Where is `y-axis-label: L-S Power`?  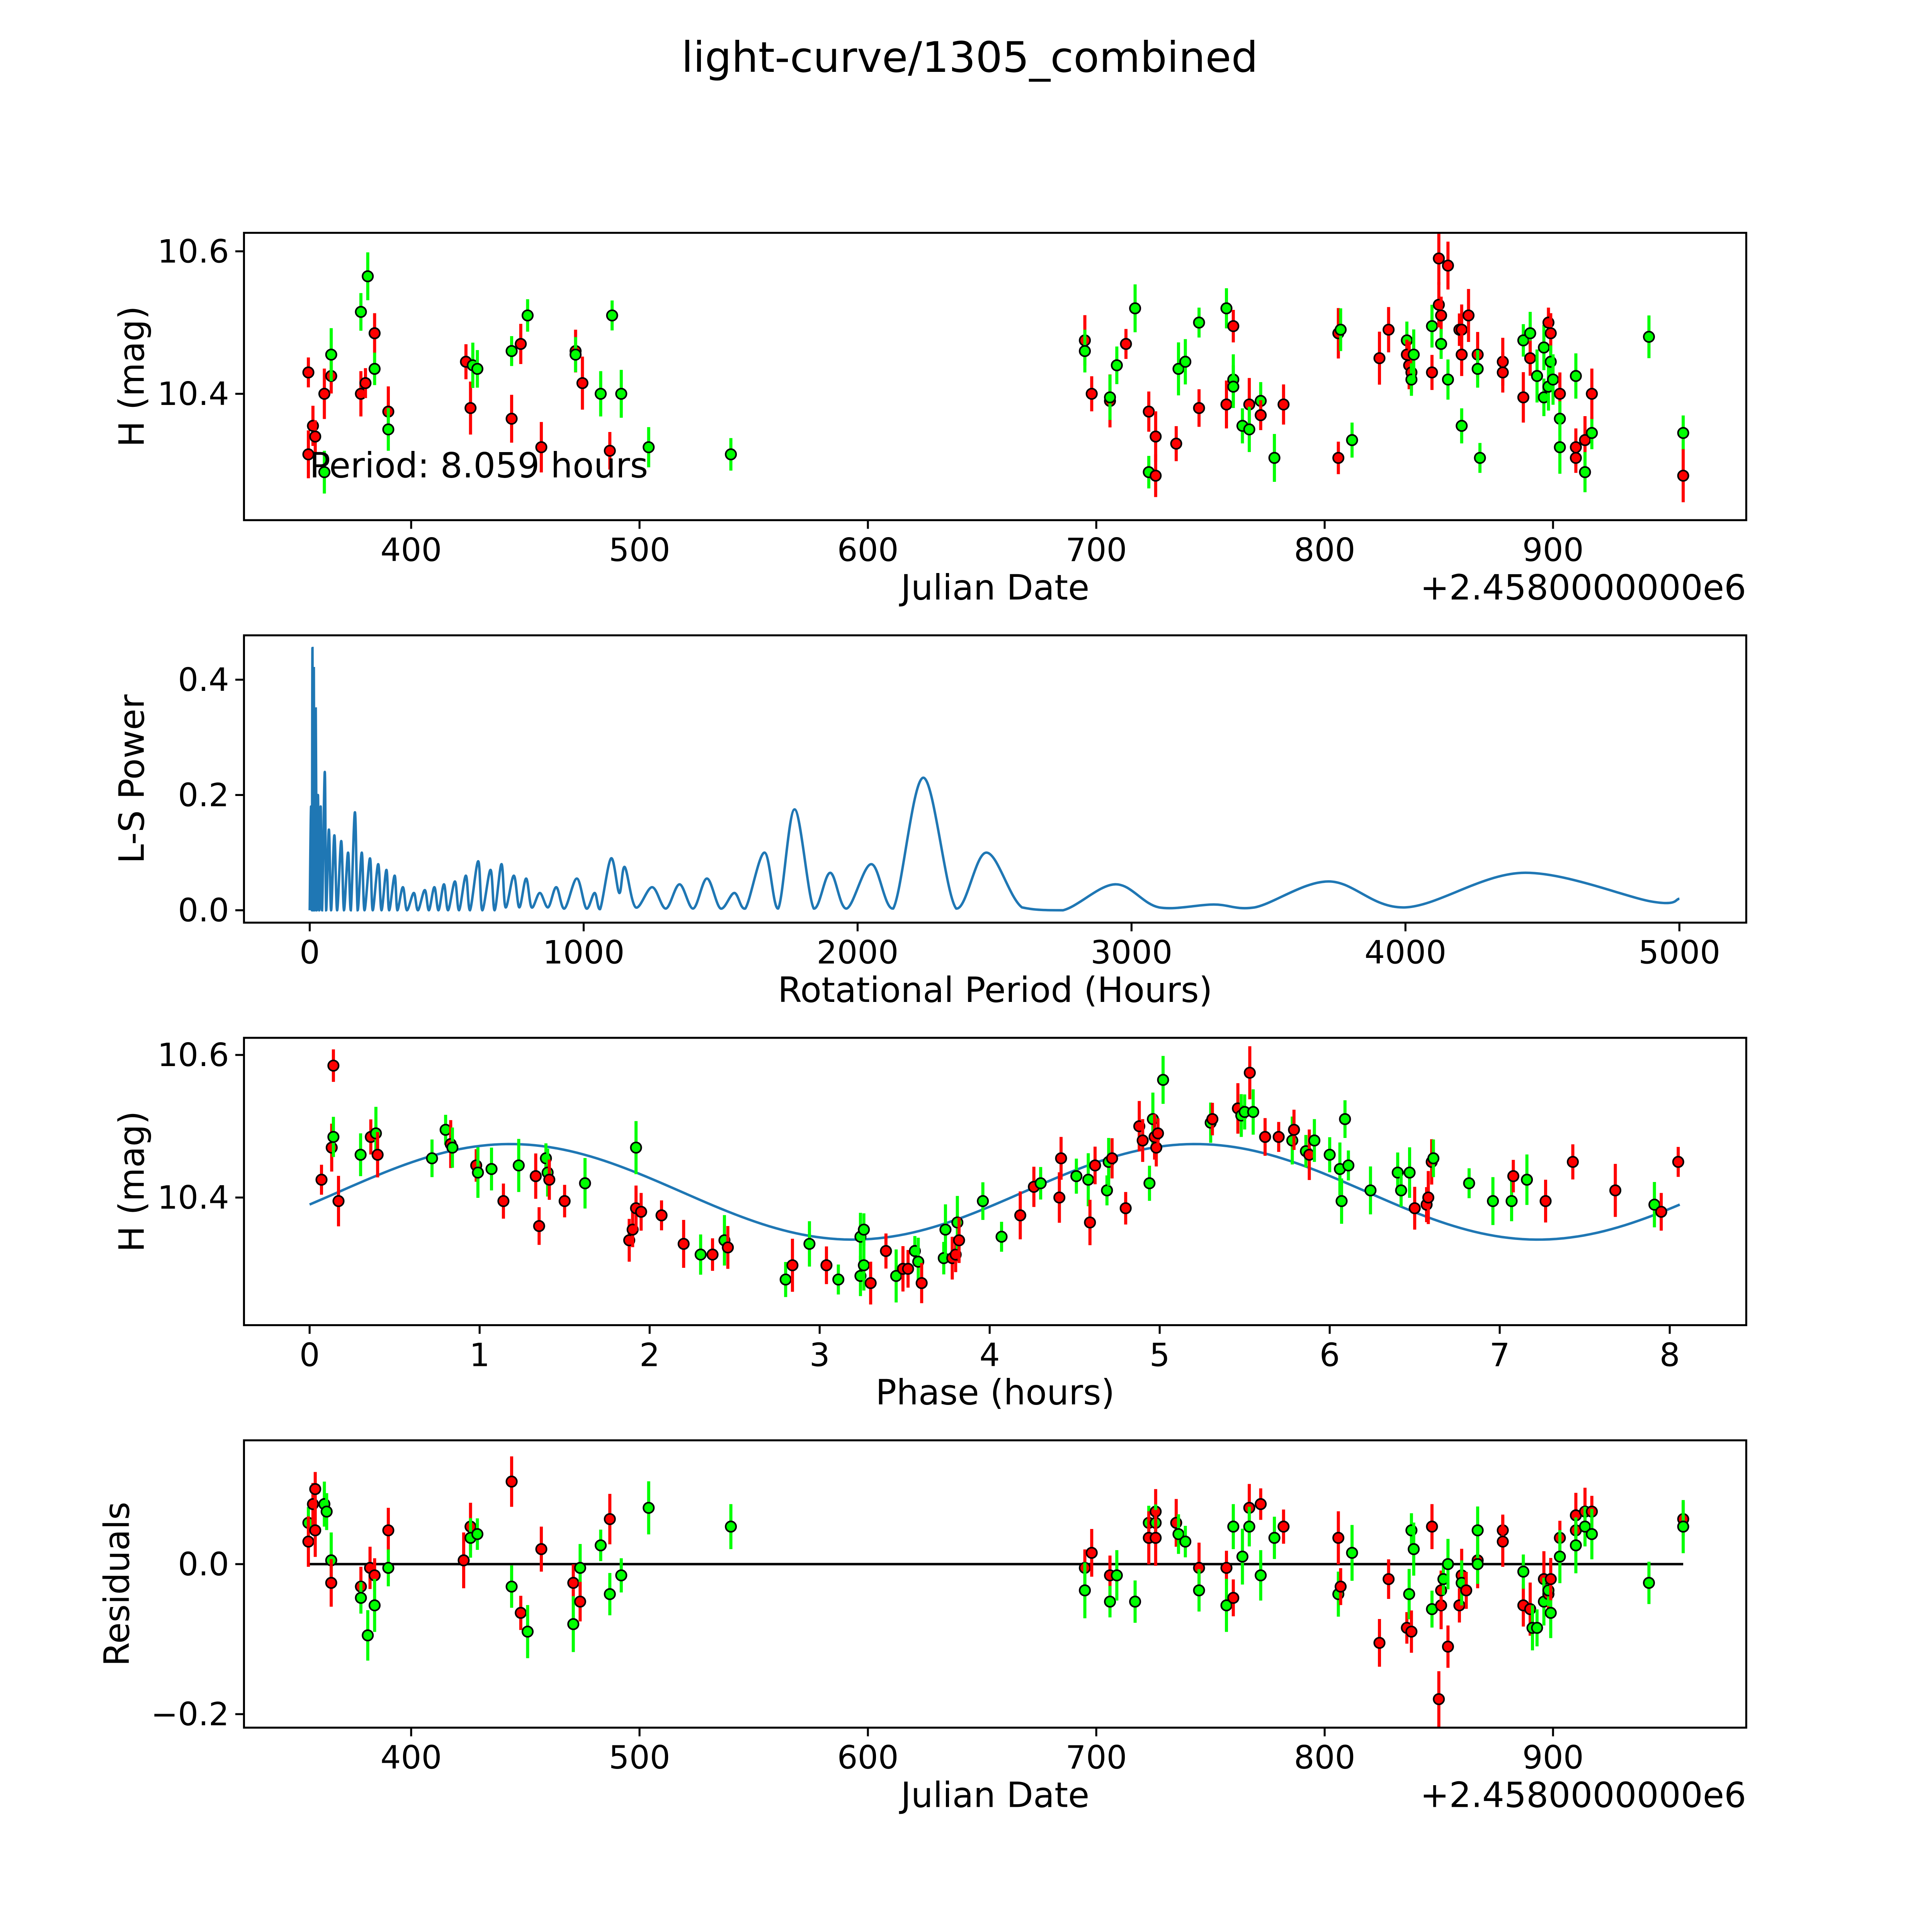
y-axis-label: L-S Power is located at coordinates (132, 779).